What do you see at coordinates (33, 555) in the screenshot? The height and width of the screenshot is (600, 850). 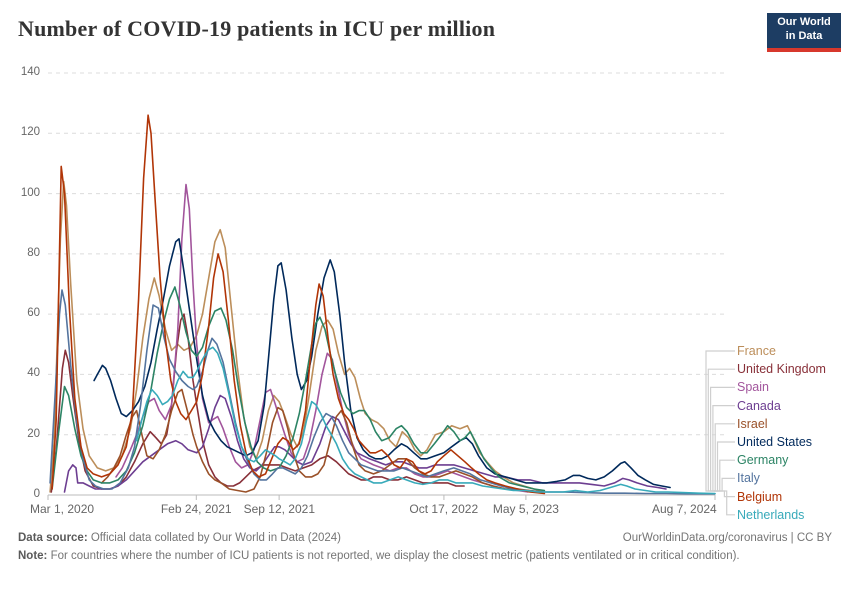 I see `note-label: Note:` at bounding box center [33, 555].